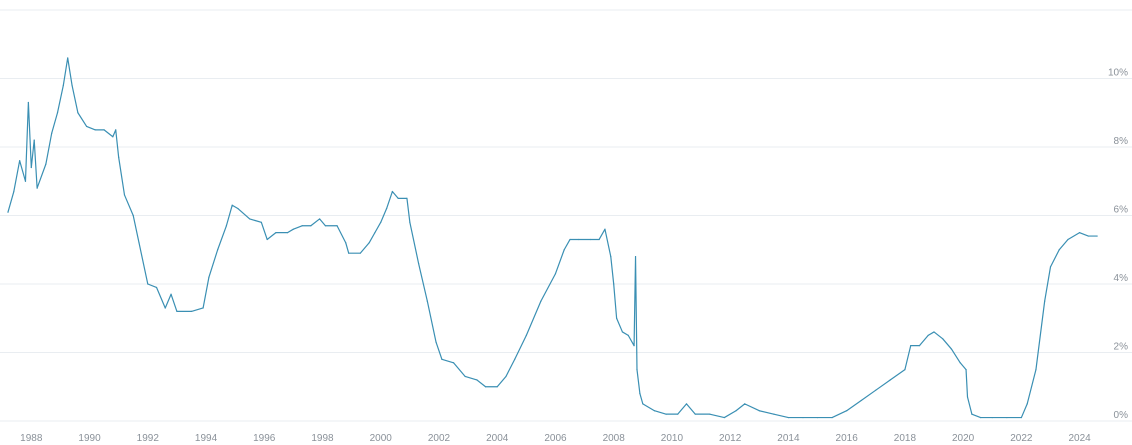 The width and height of the screenshot is (1132, 445). Describe the element at coordinates (614, 438) in the screenshot. I see `x-tick-label: 2008` at that location.